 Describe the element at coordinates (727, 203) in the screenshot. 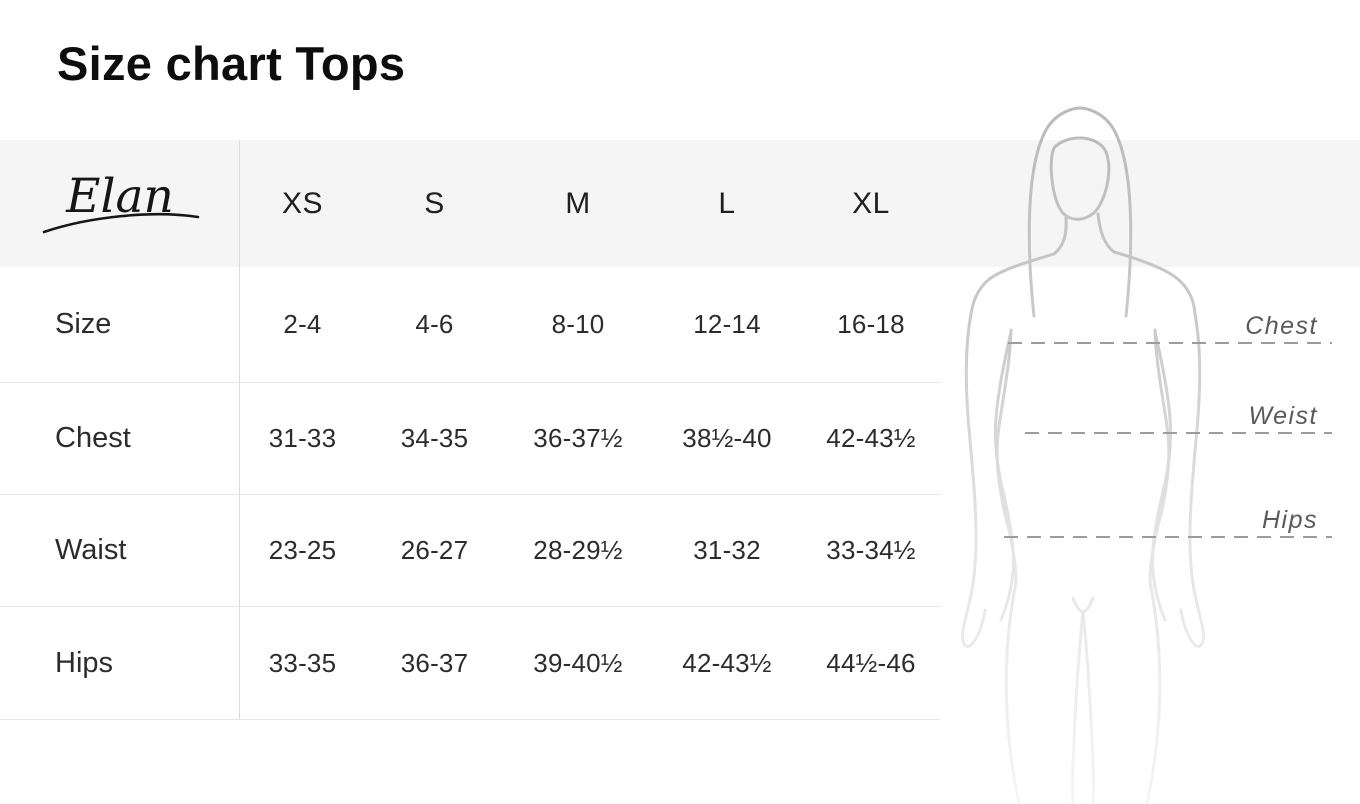

I see `column-header-l: L` at that location.